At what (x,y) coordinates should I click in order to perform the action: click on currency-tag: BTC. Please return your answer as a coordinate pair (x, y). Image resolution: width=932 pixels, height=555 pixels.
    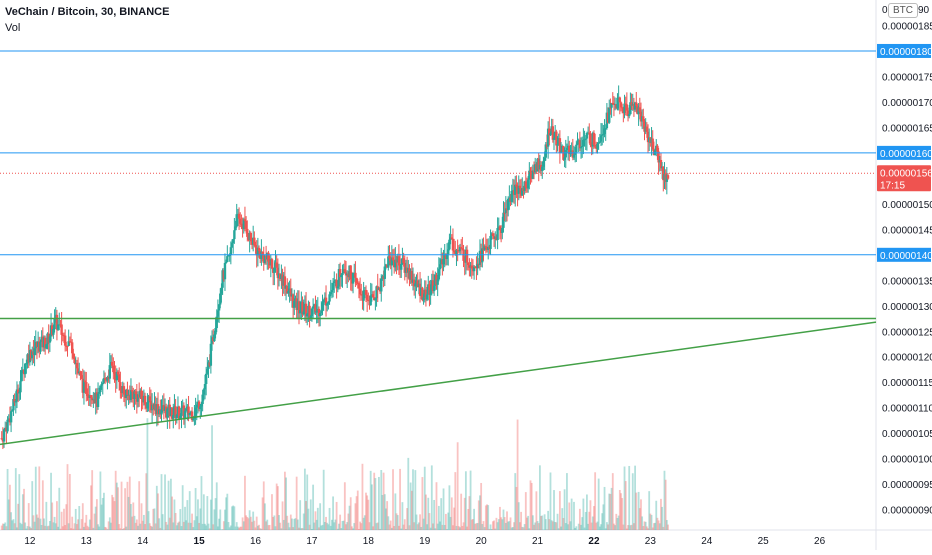
    Looking at the image, I should click on (903, 10).